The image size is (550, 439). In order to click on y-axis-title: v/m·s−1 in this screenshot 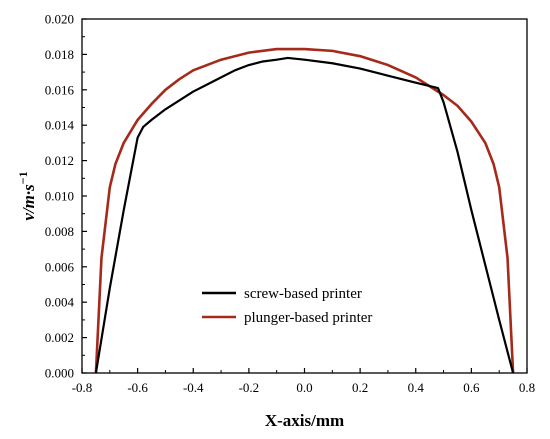, I will do `click(27, 195)`.